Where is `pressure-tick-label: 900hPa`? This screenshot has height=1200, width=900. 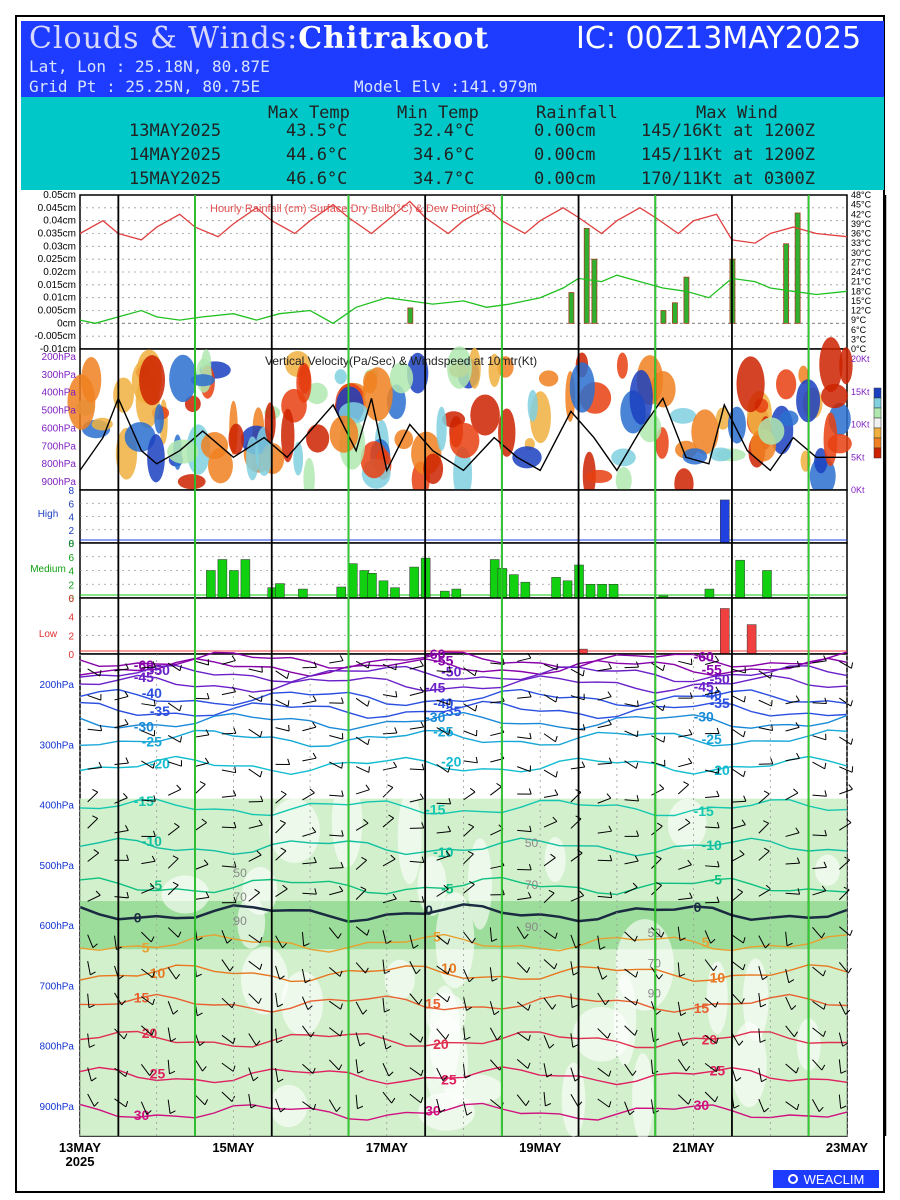
pressure-tick-label: 900hPa is located at coordinates (59, 482).